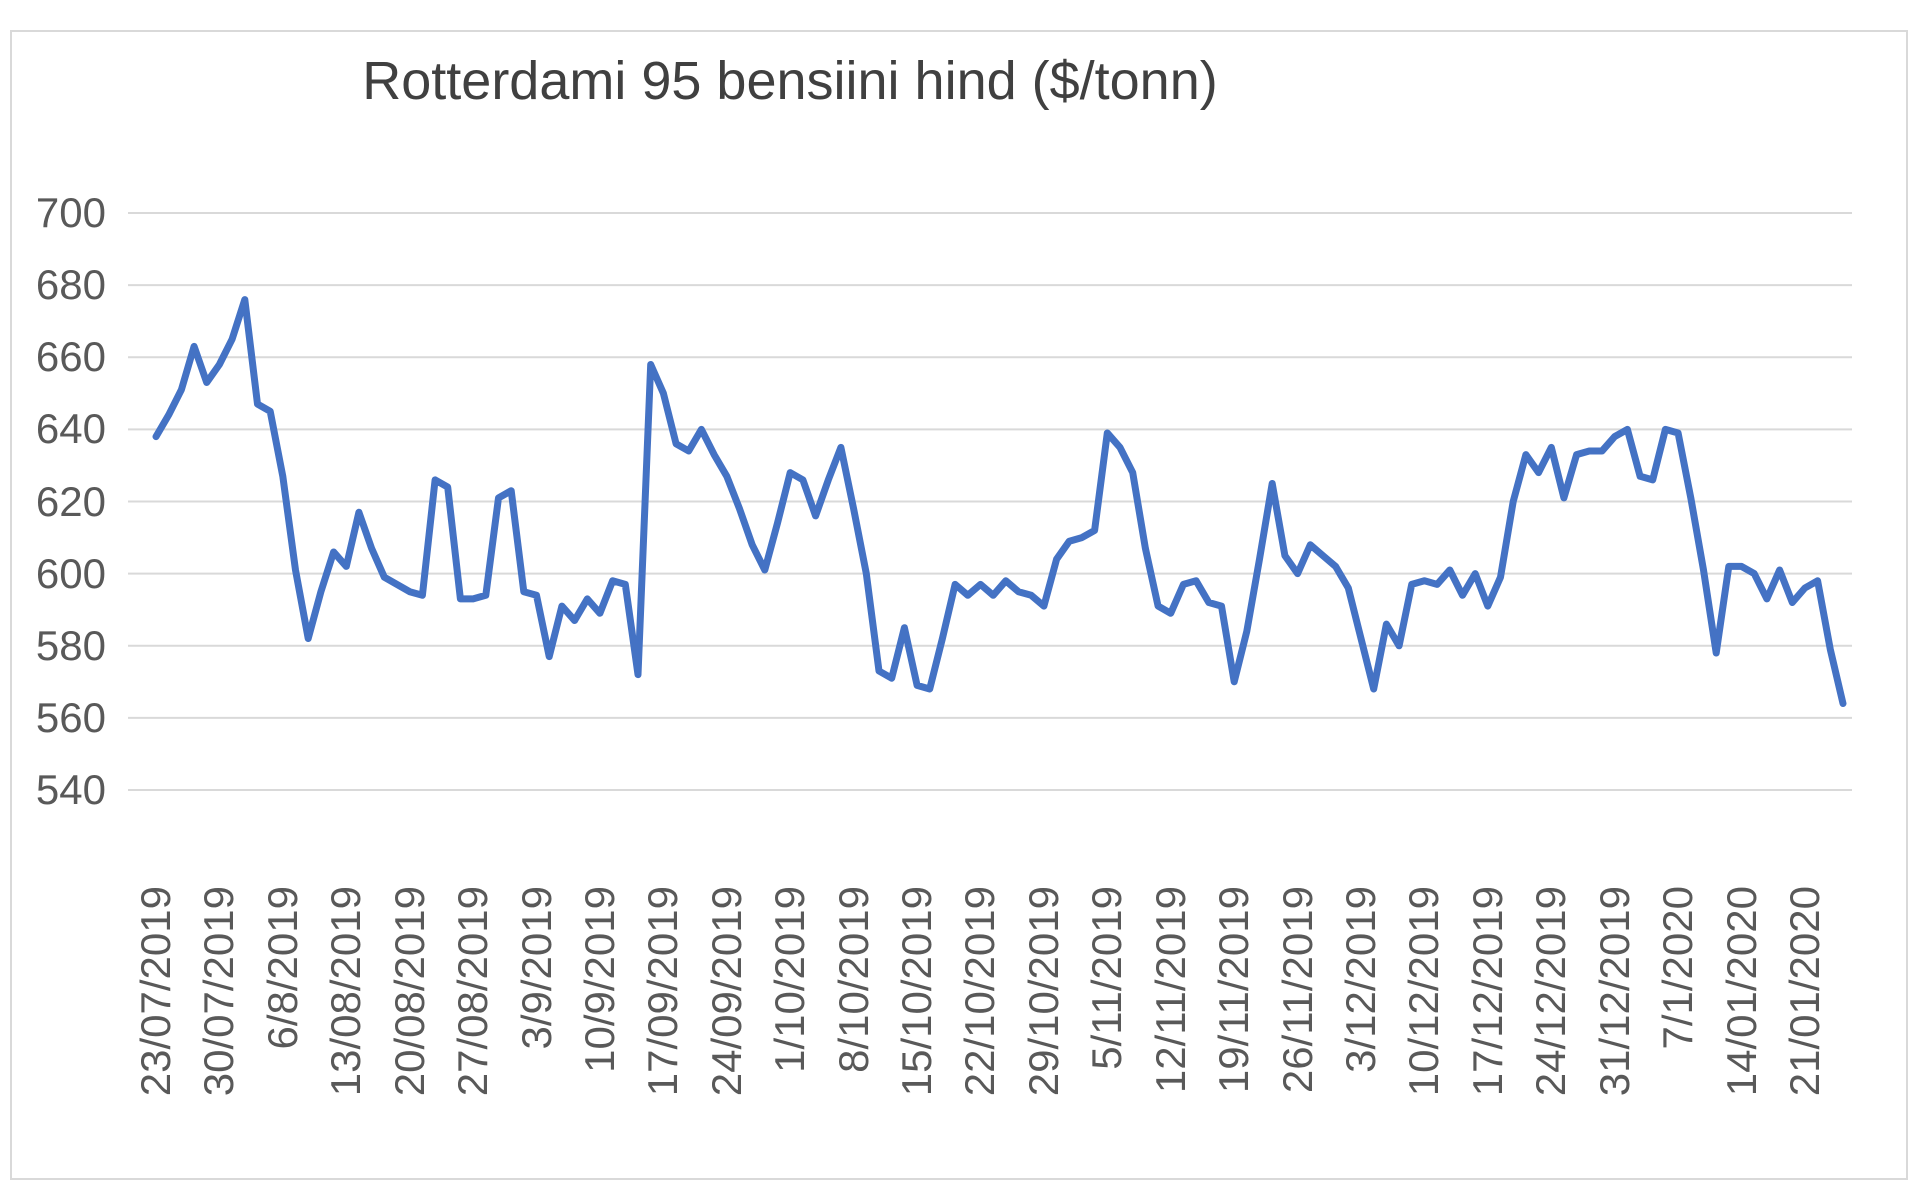 This screenshot has height=1187, width=1920. I want to click on x-axis-tick-label: 24/09/2019, so click(726, 991).